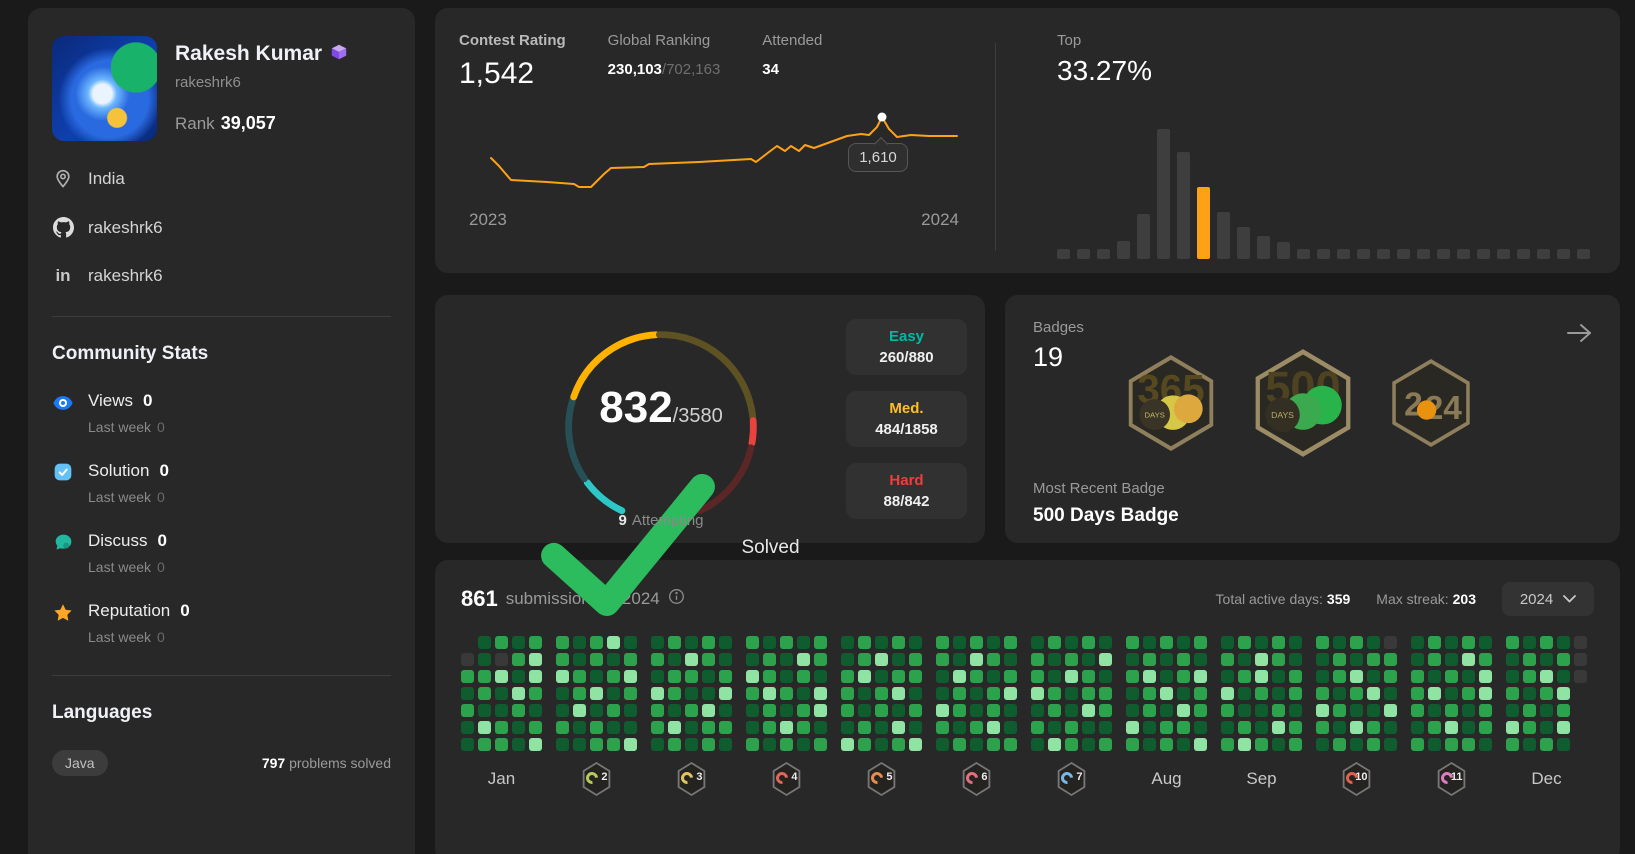 Image resolution: width=1635 pixels, height=854 pixels. What do you see at coordinates (786, 779) in the screenshot?
I see `monthly-badge-icon-apr: 4` at bounding box center [786, 779].